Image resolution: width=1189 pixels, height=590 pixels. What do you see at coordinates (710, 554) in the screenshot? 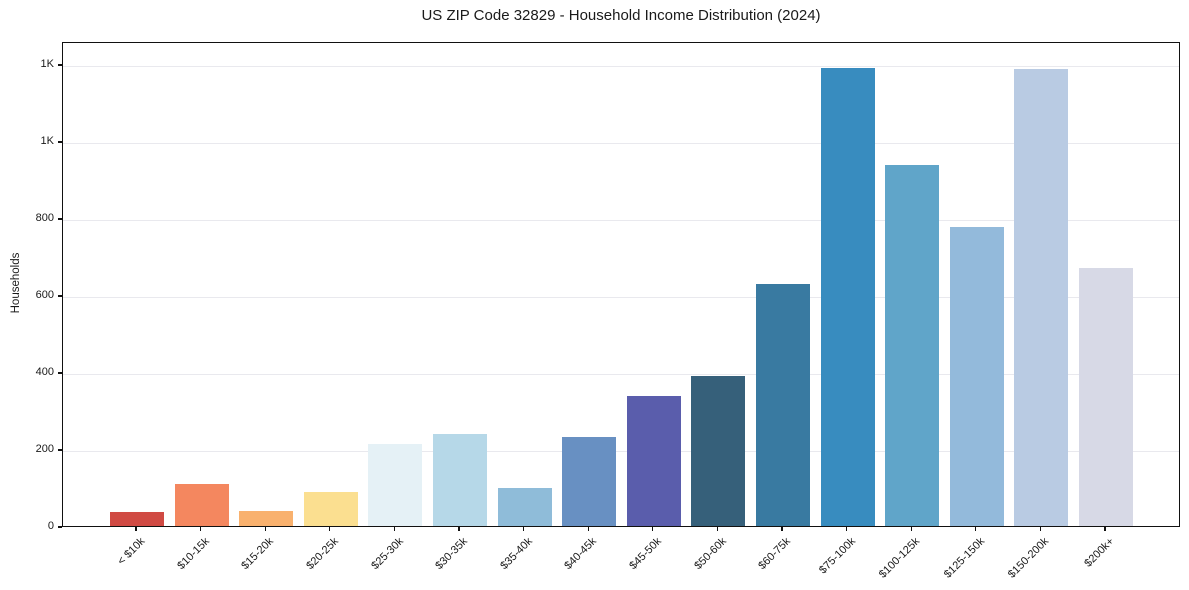
I see `x-tick-label-text: $50-60k` at bounding box center [710, 554].